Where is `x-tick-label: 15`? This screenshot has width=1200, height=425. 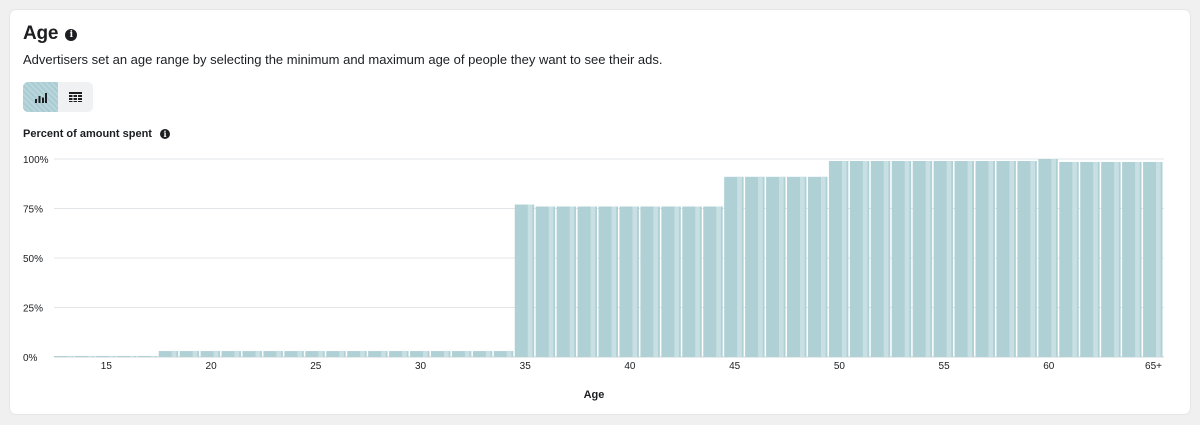
x-tick-label: 15 is located at coordinates (107, 366).